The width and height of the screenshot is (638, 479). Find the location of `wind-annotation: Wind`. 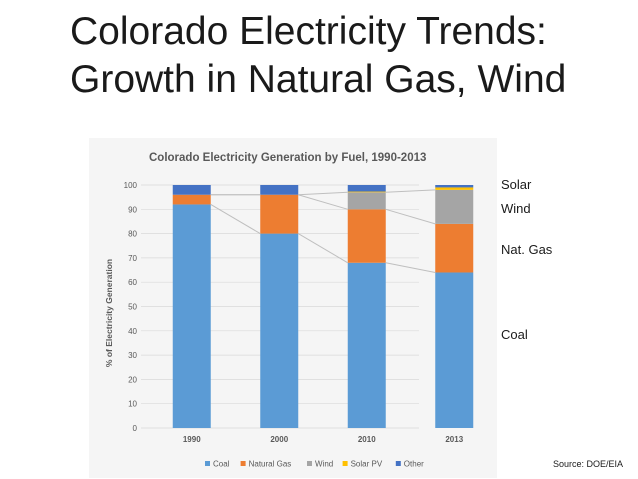

wind-annotation: Wind is located at coordinates (516, 208).